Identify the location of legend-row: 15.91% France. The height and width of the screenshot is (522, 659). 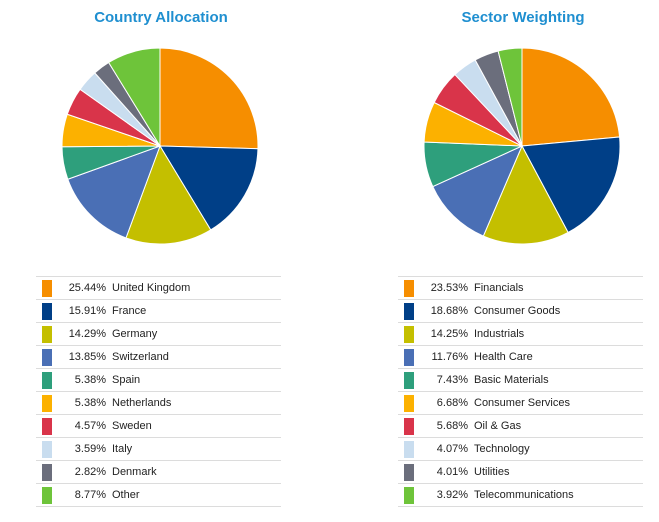
(158, 310).